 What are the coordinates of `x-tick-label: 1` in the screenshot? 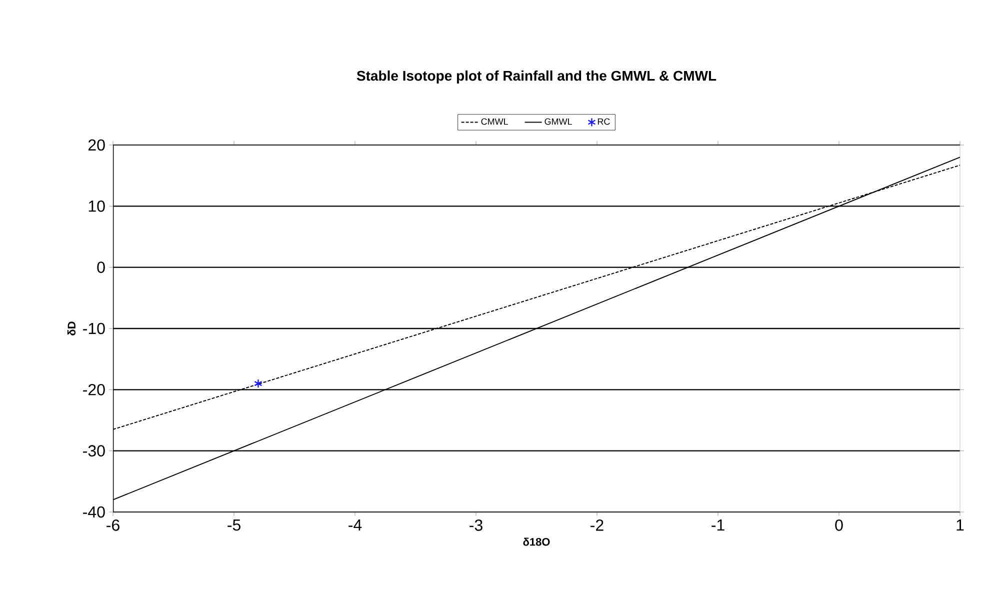 It's located at (960, 525).